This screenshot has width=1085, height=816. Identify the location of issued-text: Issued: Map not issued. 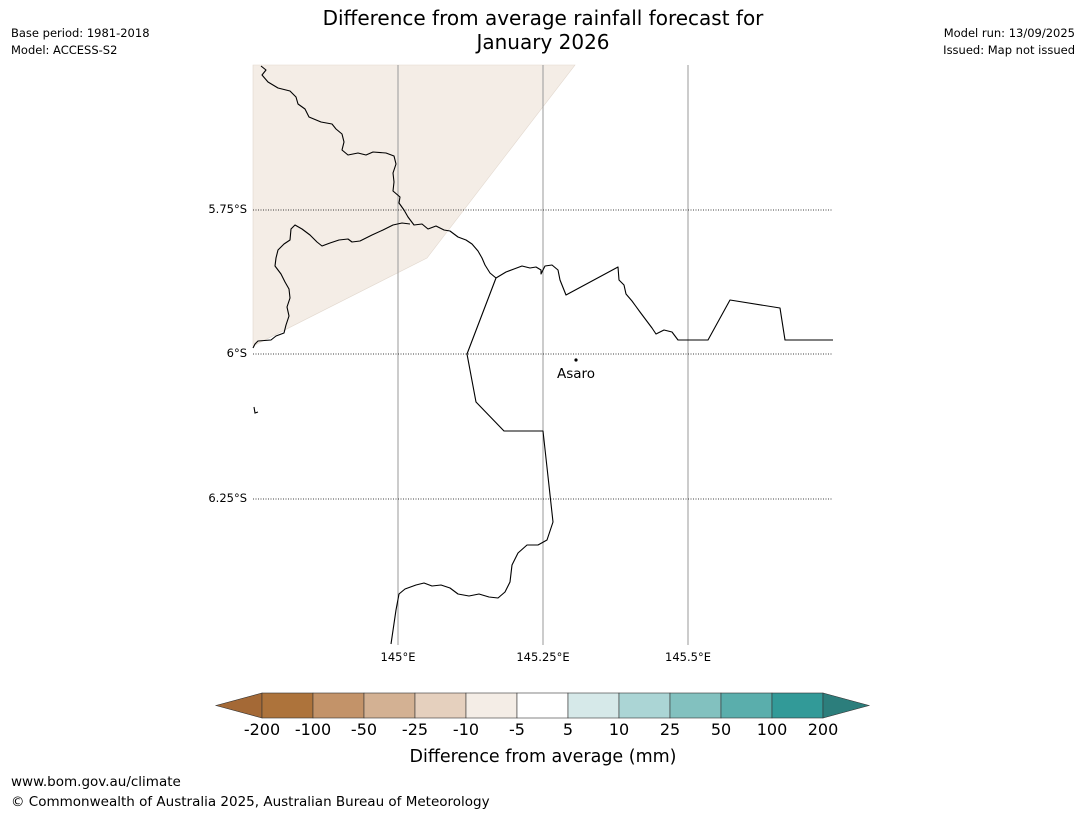
(1009, 50).